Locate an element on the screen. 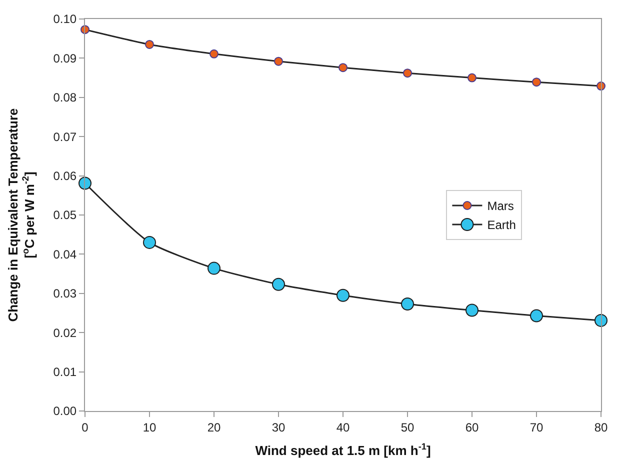  y-tick-label: 0.05 is located at coordinates (65, 215).